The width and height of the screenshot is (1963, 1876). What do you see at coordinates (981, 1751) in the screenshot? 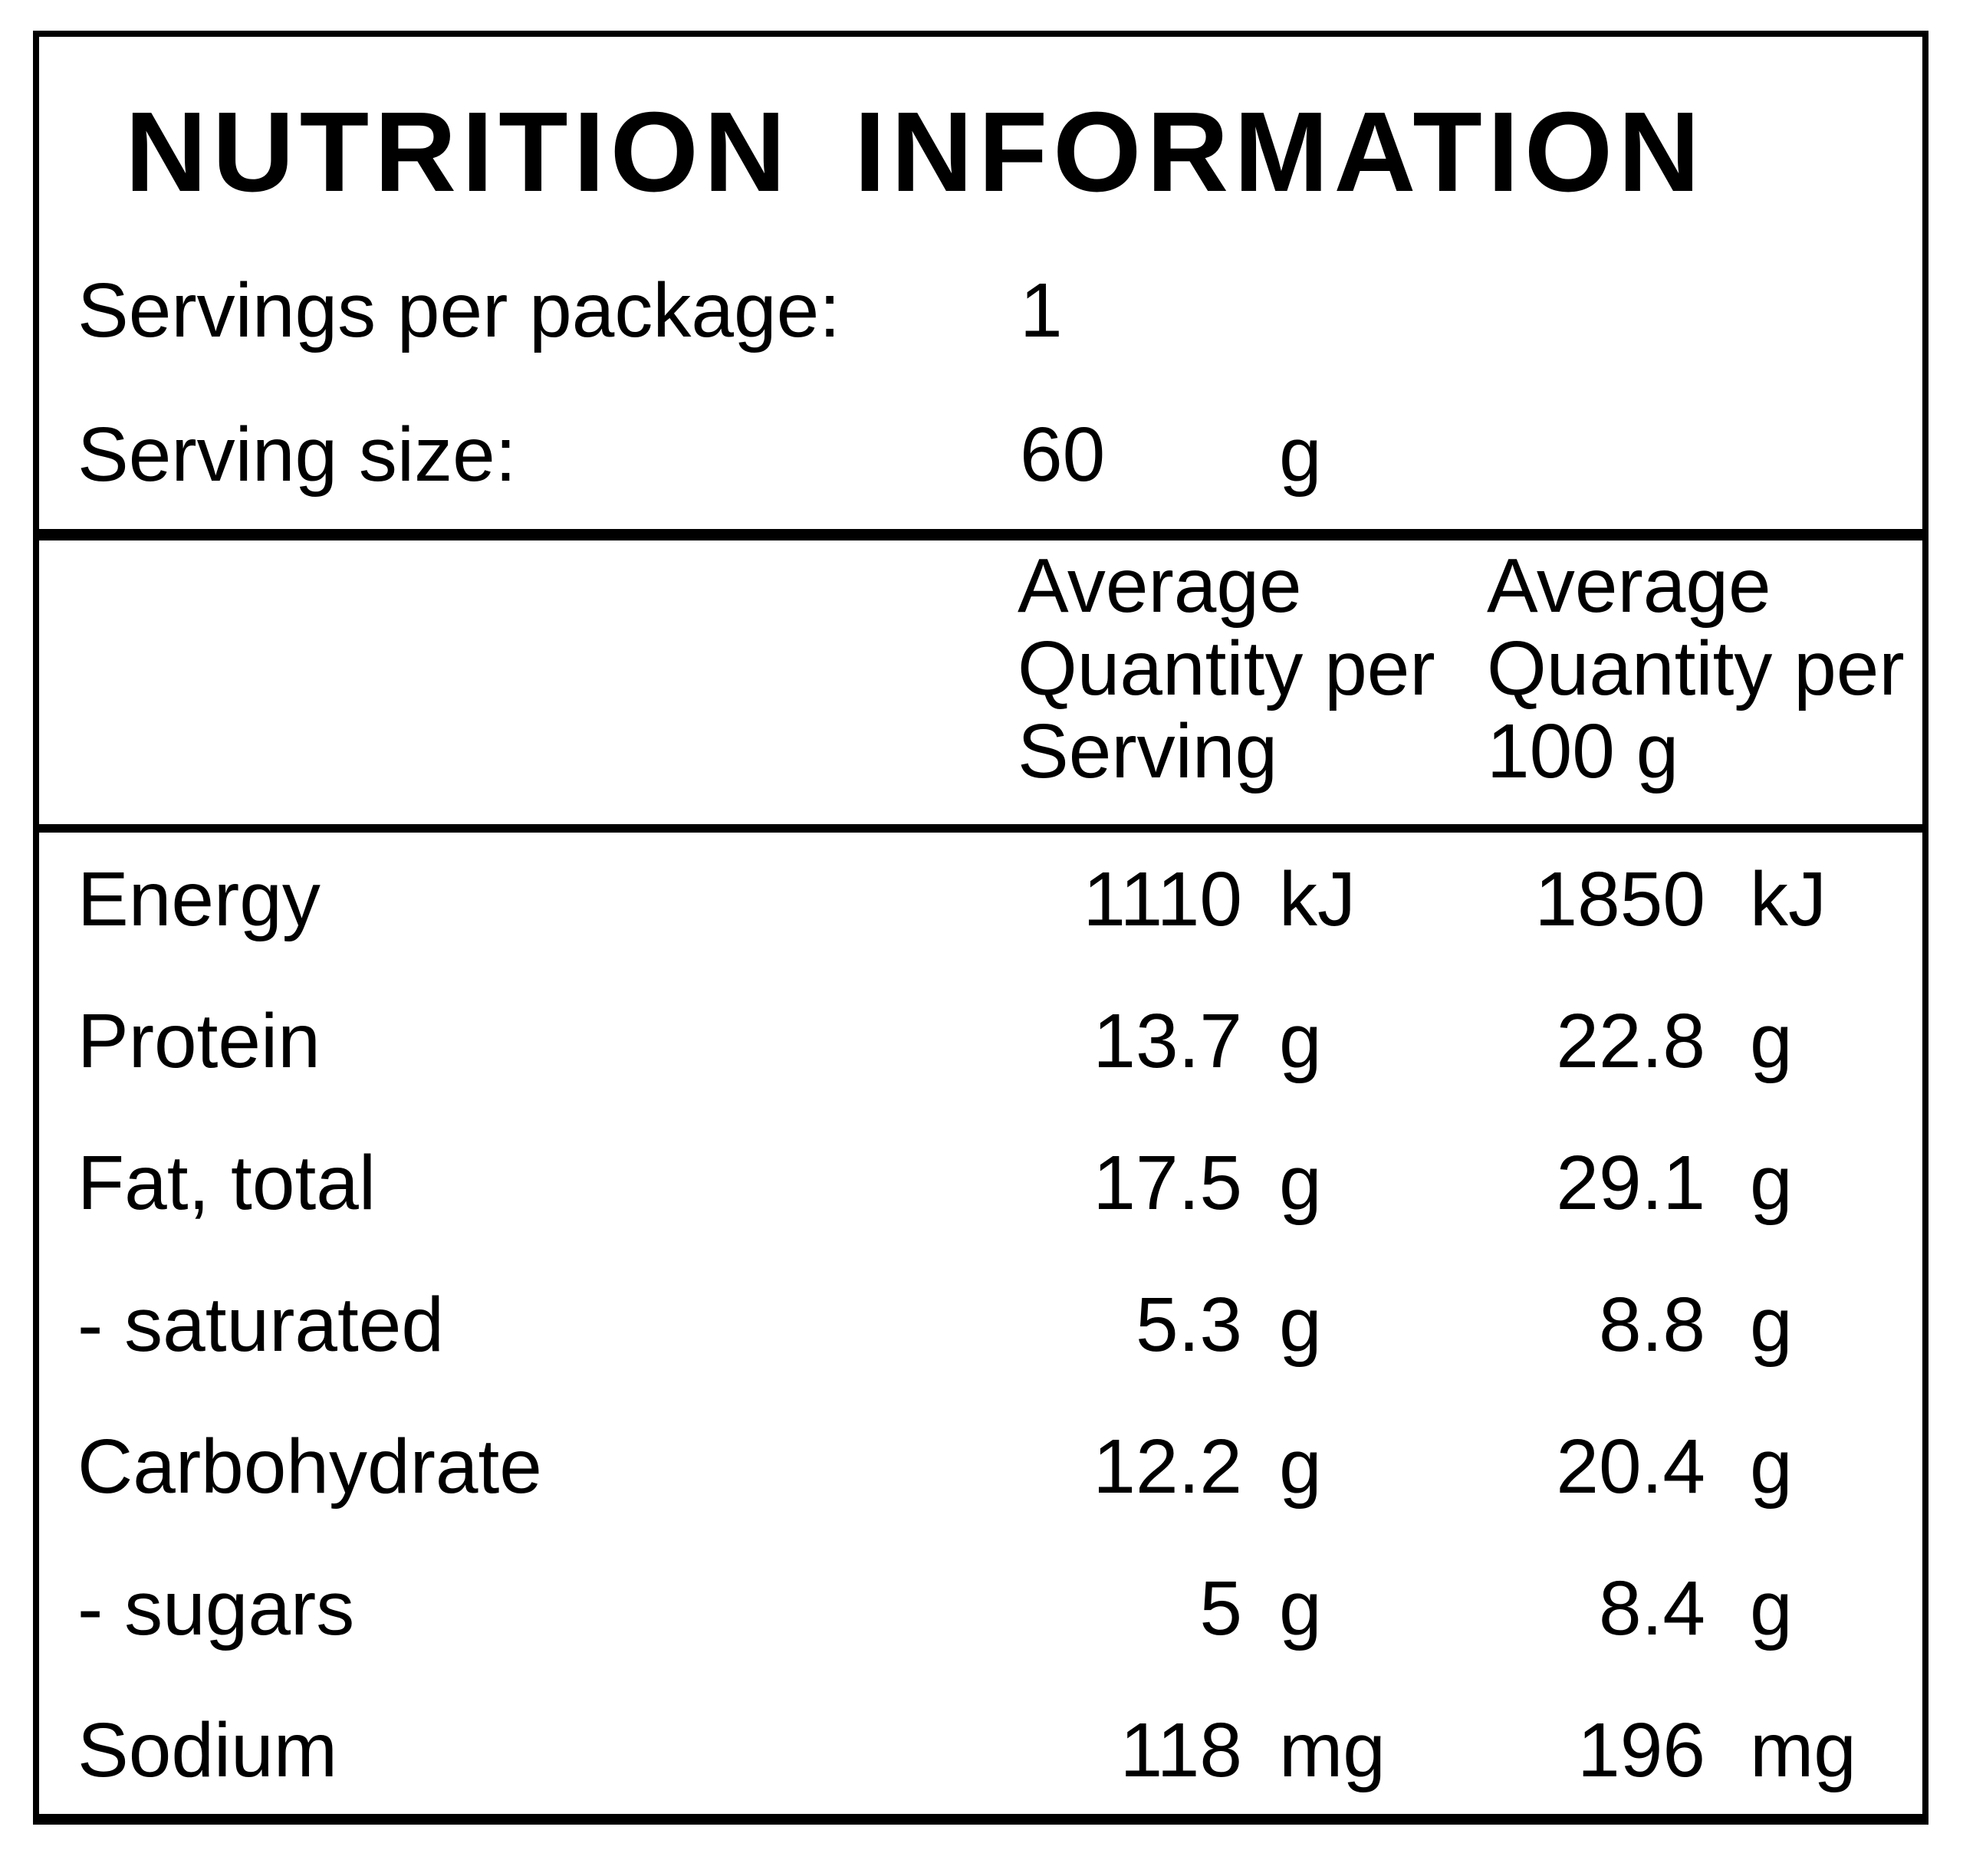
I see `table-row-sodium: Sodium 118 mg 196 mg` at bounding box center [981, 1751].